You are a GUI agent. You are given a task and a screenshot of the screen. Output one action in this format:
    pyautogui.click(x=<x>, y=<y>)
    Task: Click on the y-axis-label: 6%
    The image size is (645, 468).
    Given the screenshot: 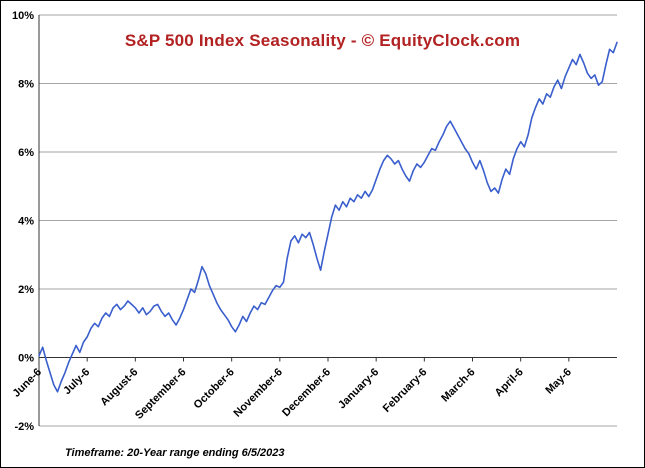 What is the action you would take?
    pyautogui.click(x=26, y=153)
    